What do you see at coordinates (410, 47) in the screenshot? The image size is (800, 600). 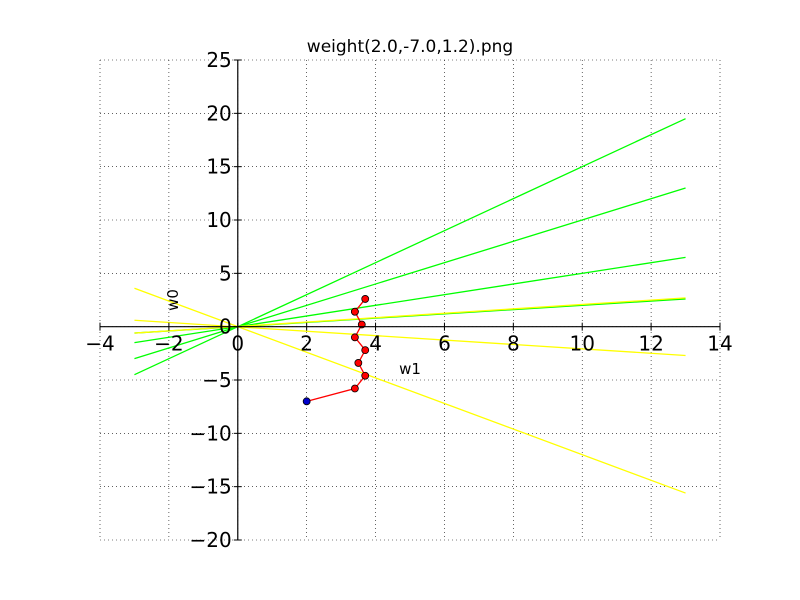 I see `chart-title: weight(2.0,-7.0,1.2).png` at bounding box center [410, 47].